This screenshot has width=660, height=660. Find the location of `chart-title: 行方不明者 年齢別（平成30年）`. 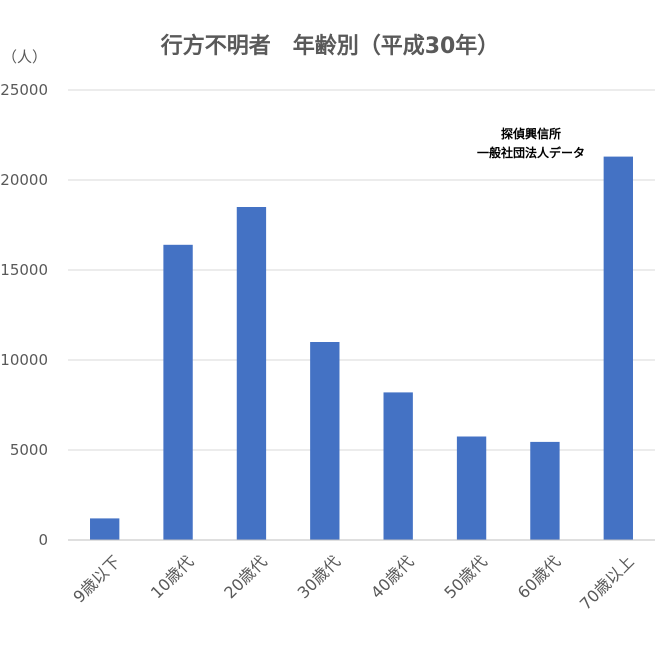

chart-title: 行方不明者 年齢別（平成30年） is located at coordinates (330, 46).